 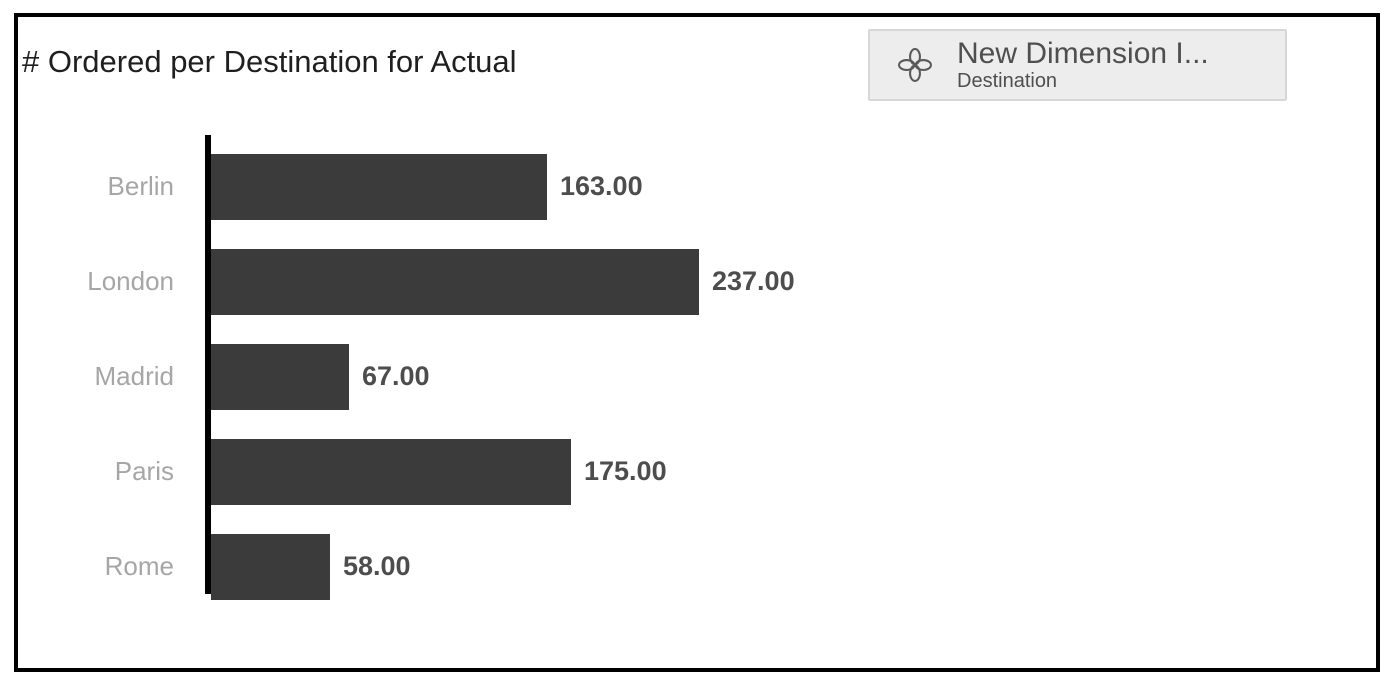 What do you see at coordinates (396, 376) in the screenshot?
I see `value-label: 67.00` at bounding box center [396, 376].